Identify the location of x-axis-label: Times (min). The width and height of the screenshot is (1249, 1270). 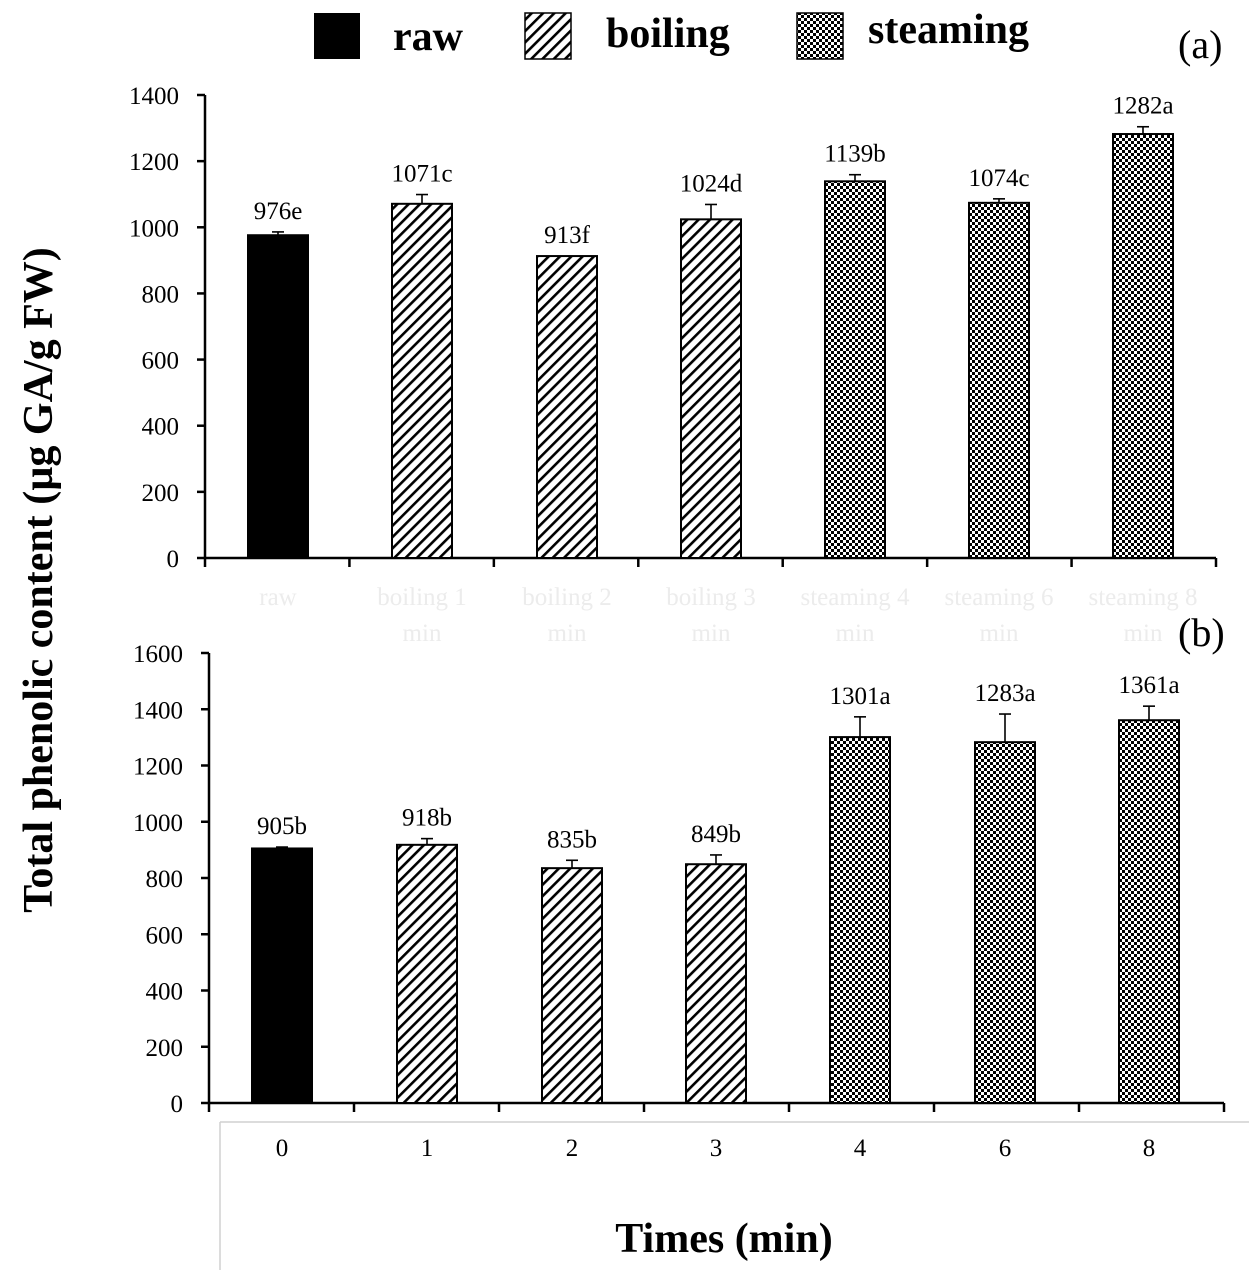
(723, 1239).